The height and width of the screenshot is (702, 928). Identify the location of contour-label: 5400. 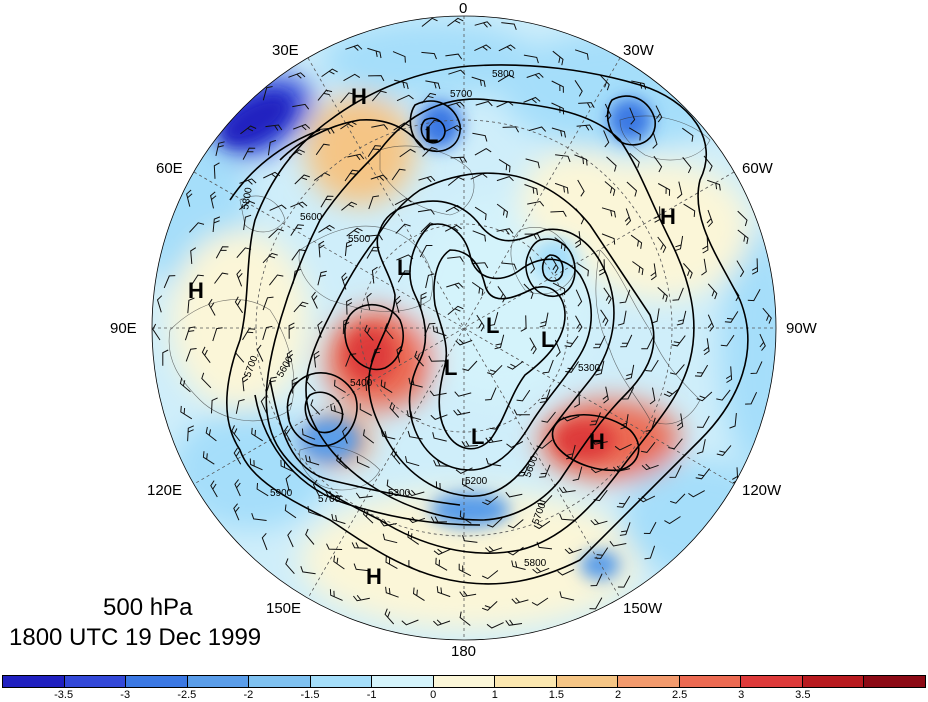
(361, 383).